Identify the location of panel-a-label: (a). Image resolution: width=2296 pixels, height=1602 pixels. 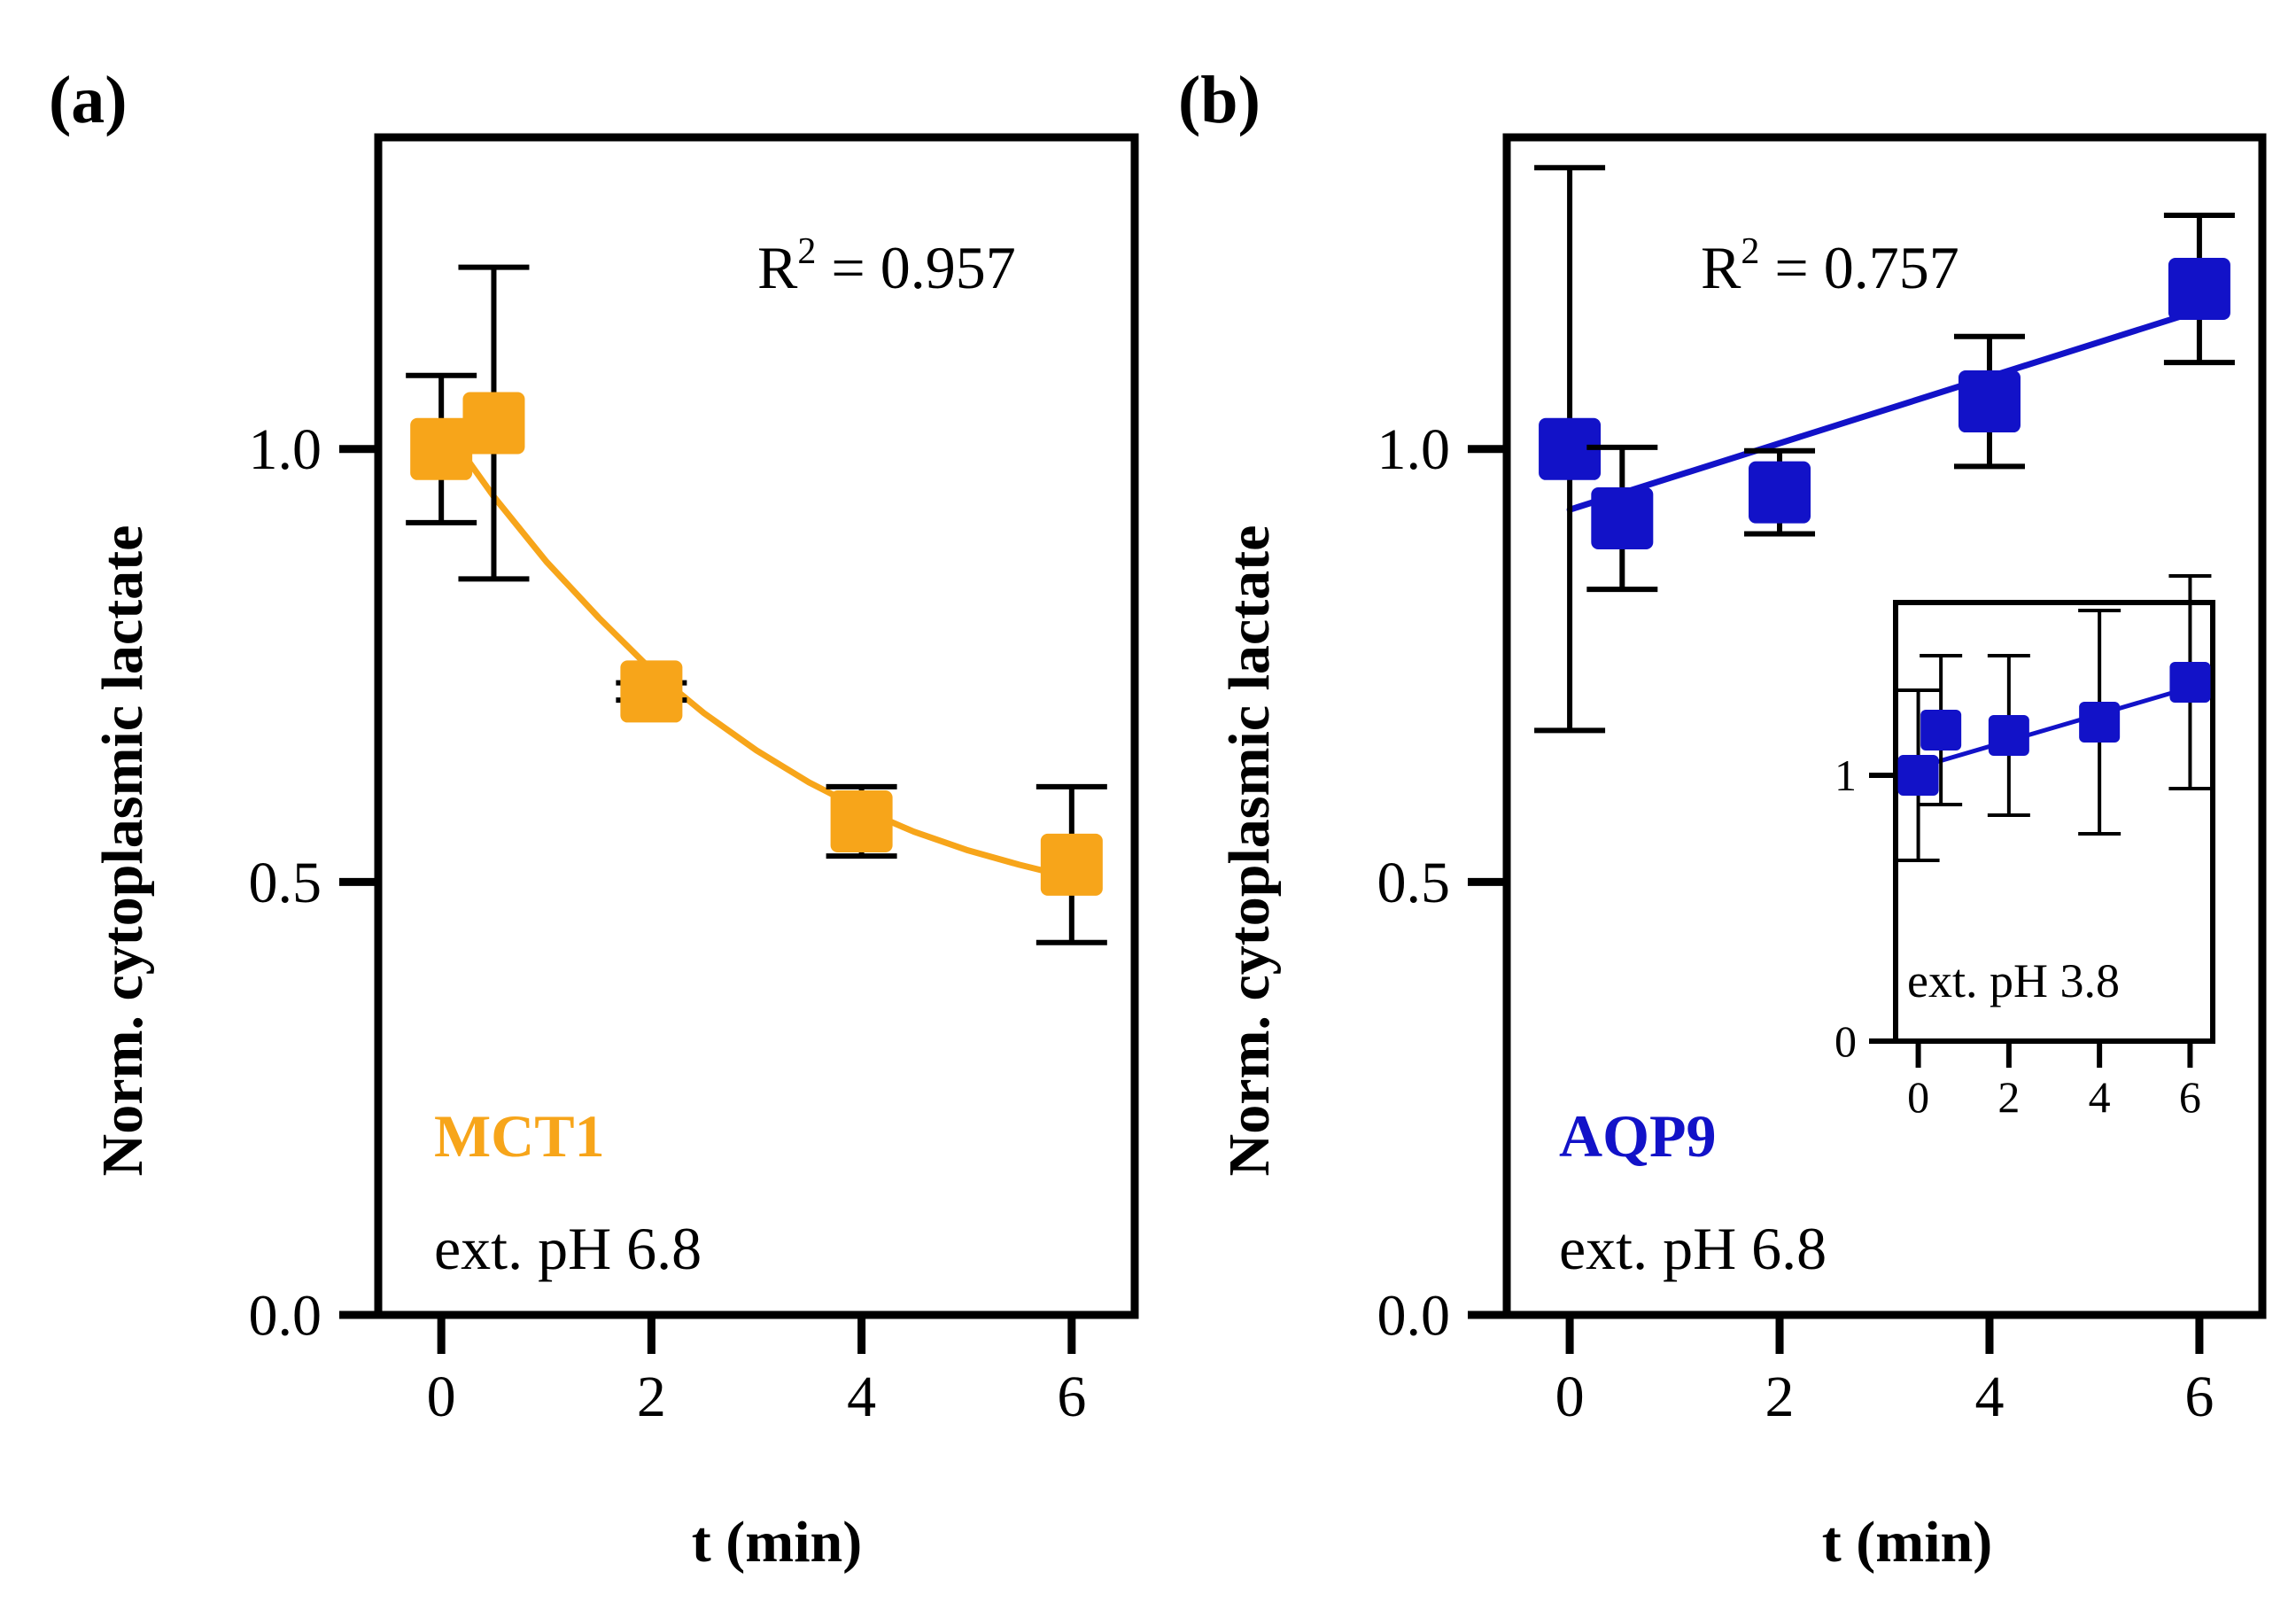
(88, 100).